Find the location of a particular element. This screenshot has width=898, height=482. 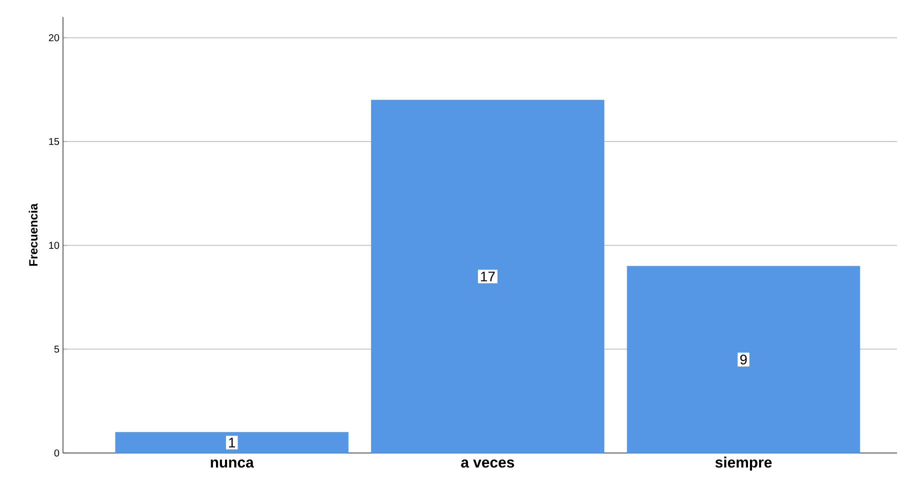

x-tick-label: nunca is located at coordinates (232, 463).